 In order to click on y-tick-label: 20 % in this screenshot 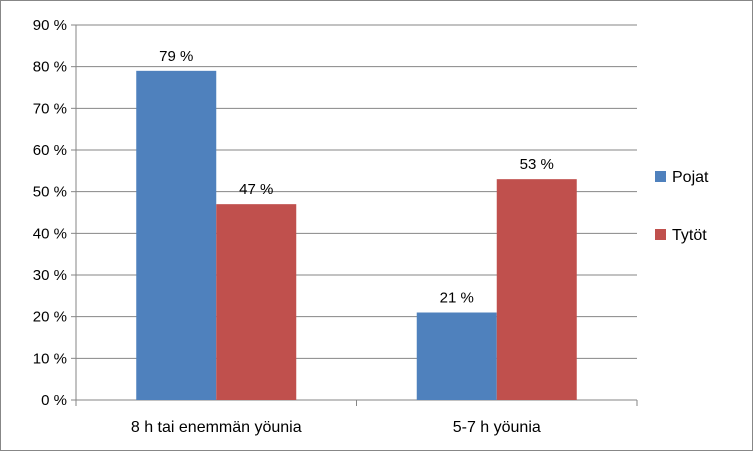, I will do `click(50, 317)`.